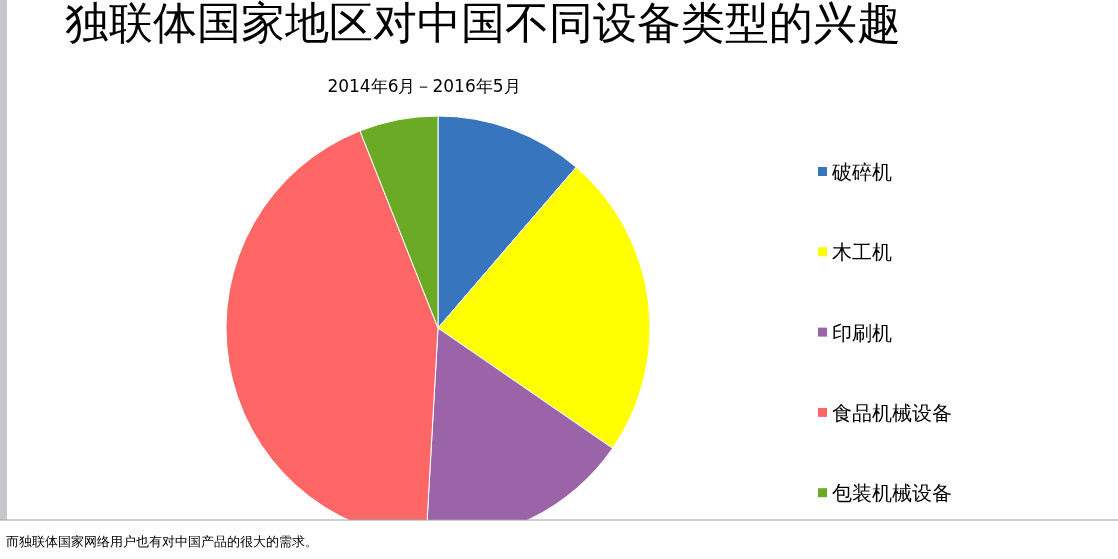 This screenshot has width=1118, height=559. Describe the element at coordinates (424, 86) in the screenshot. I see `chart-subtitle: 2014年6月－2016年5月` at that location.